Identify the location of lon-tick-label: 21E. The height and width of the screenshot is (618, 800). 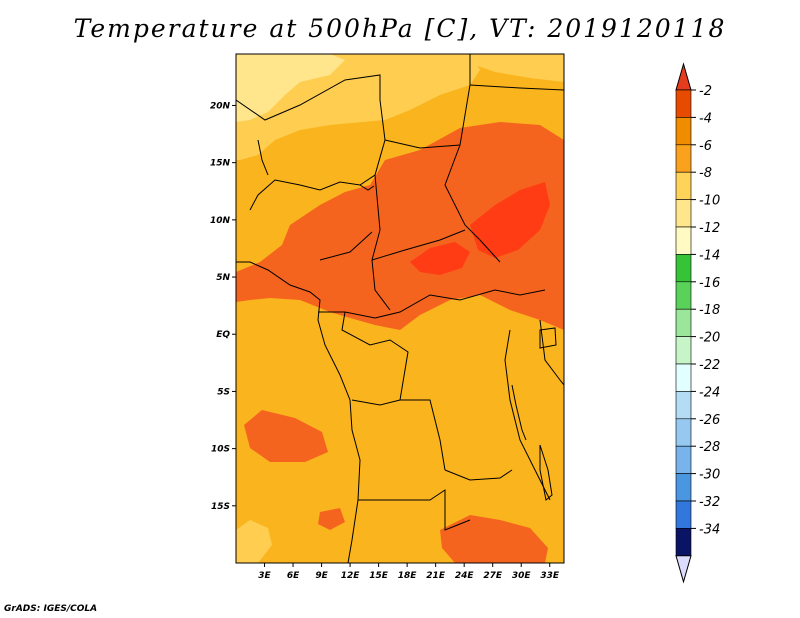
(436, 576).